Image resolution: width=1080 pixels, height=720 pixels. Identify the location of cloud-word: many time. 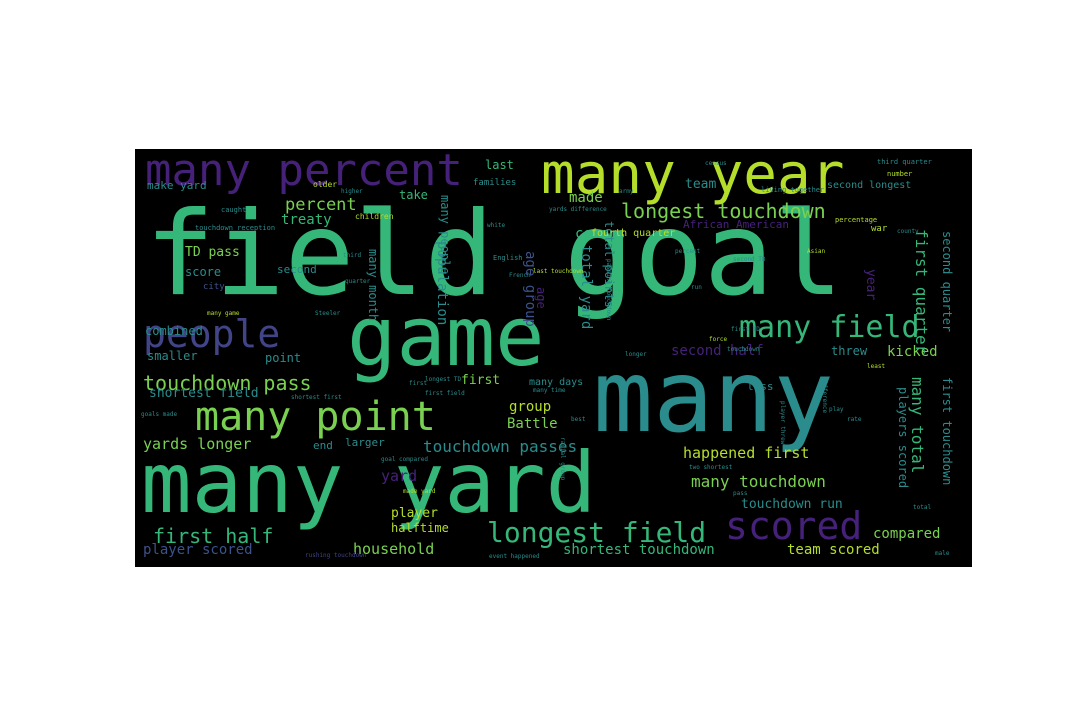
(549, 390).